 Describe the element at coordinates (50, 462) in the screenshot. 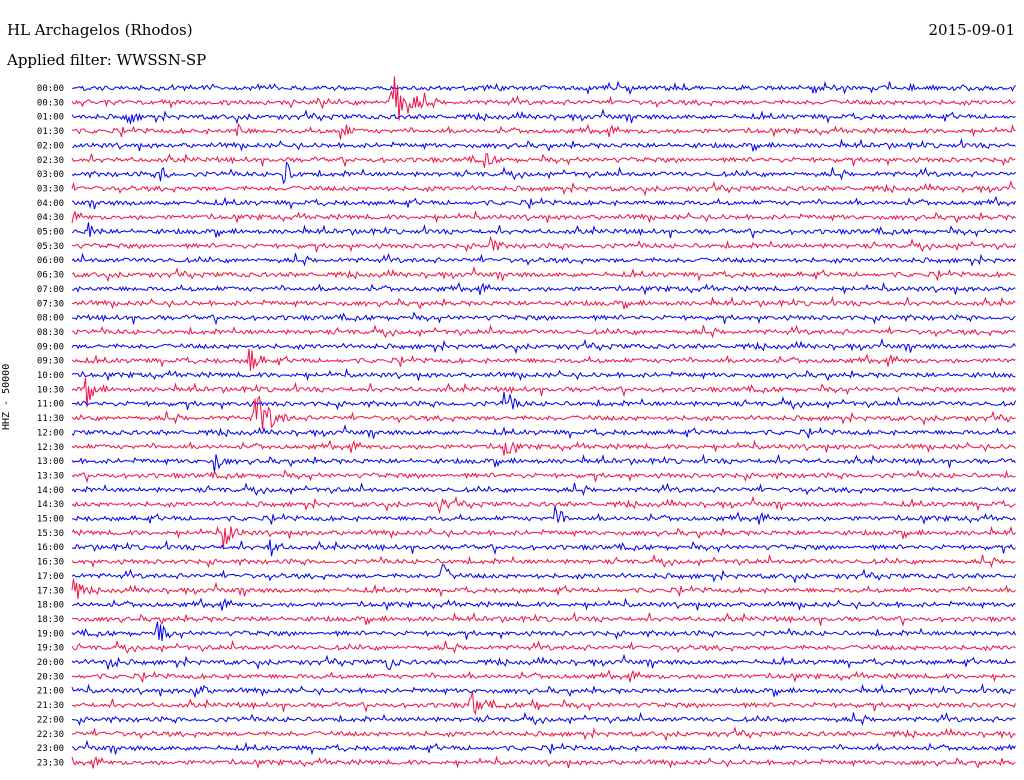

I see `row-time-label: 13:00` at that location.